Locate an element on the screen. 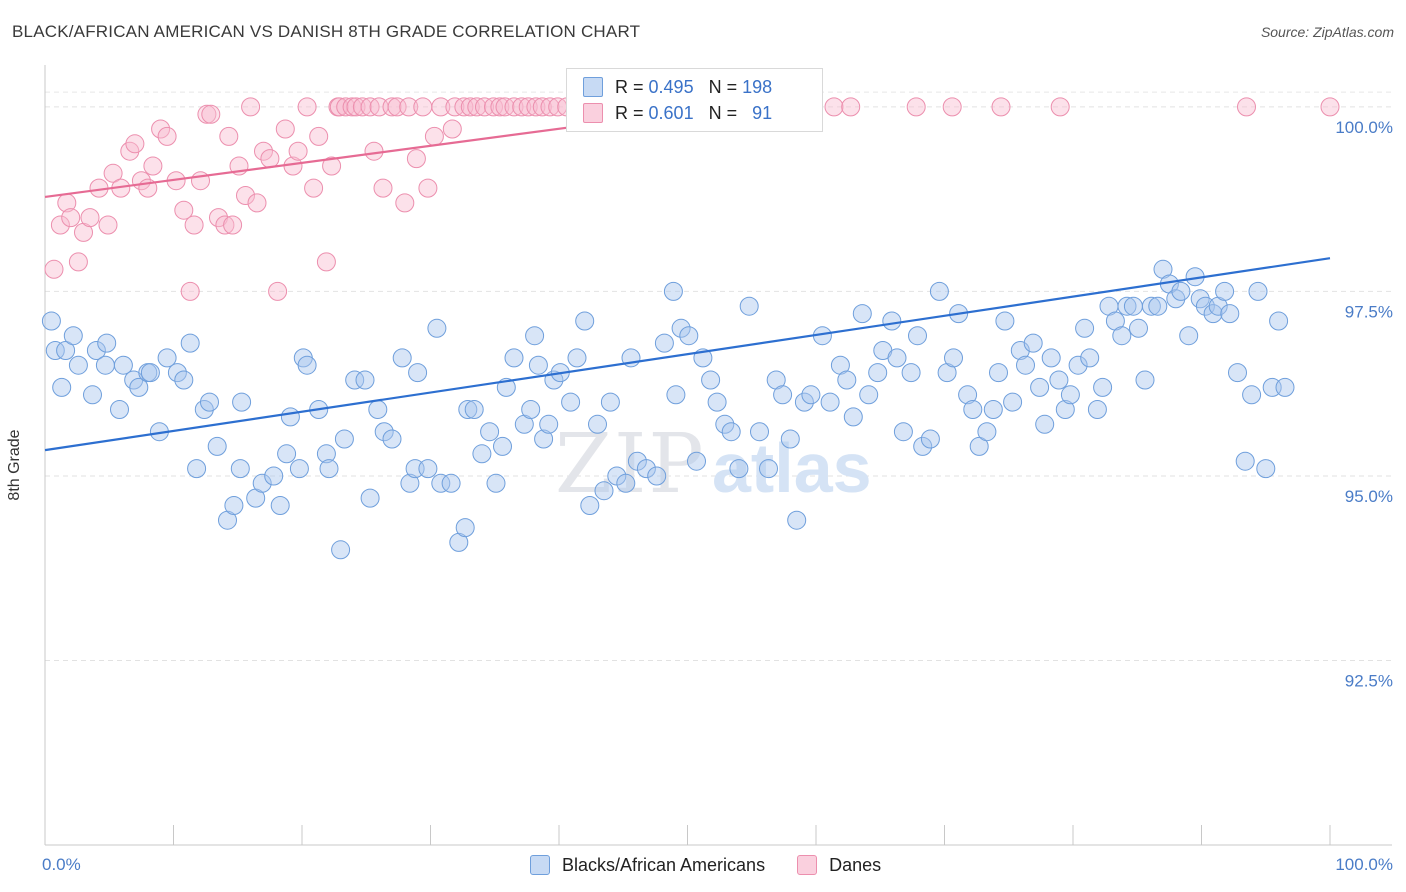  n-value: 198 is located at coordinates (757, 86).